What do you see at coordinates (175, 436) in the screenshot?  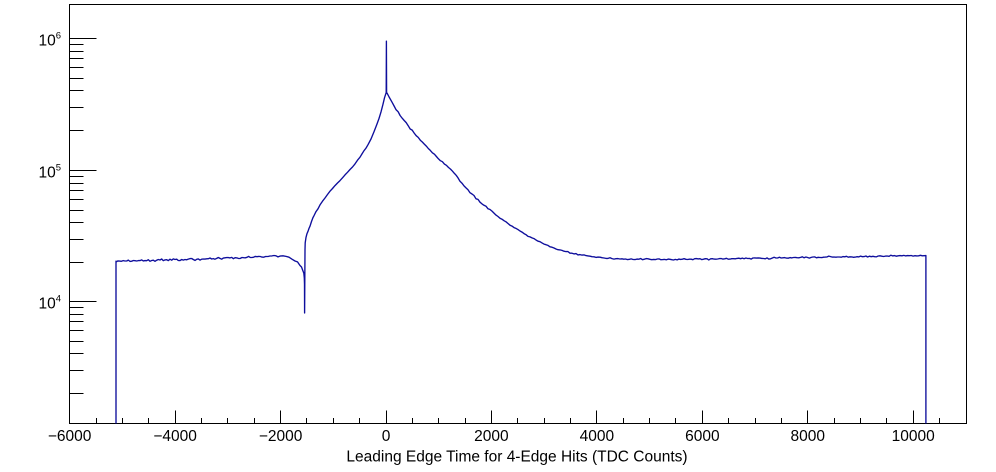 I see `svg-text: −4000` at bounding box center [175, 436].